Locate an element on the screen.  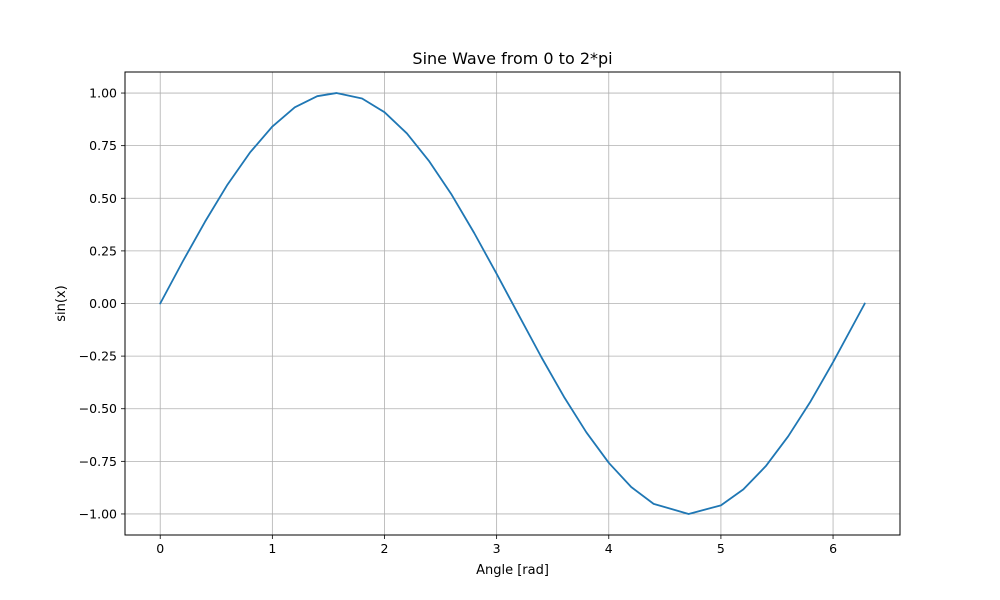
x-tick-label: 6 is located at coordinates (833, 548).